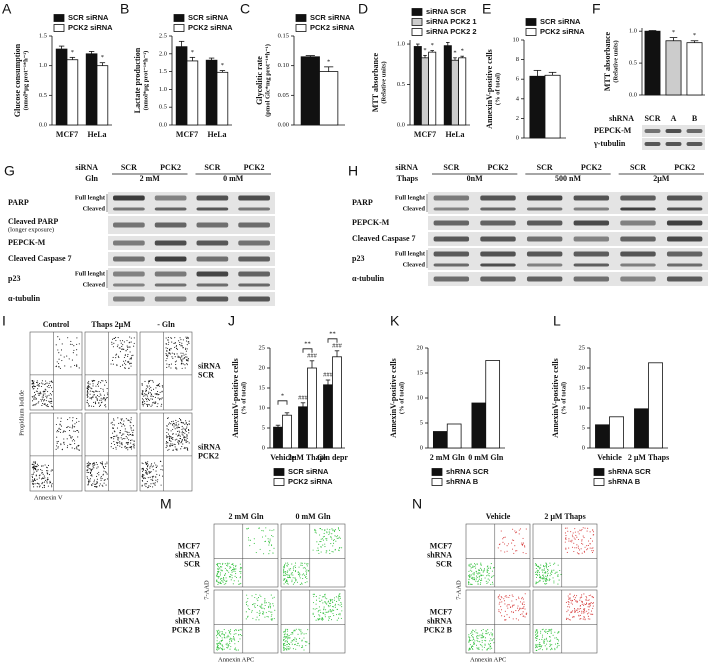 The image size is (713, 667). What do you see at coordinates (40, 258) in the screenshot?
I see `blot-row-label: Cleaved Caspase 7` at bounding box center [40, 258].